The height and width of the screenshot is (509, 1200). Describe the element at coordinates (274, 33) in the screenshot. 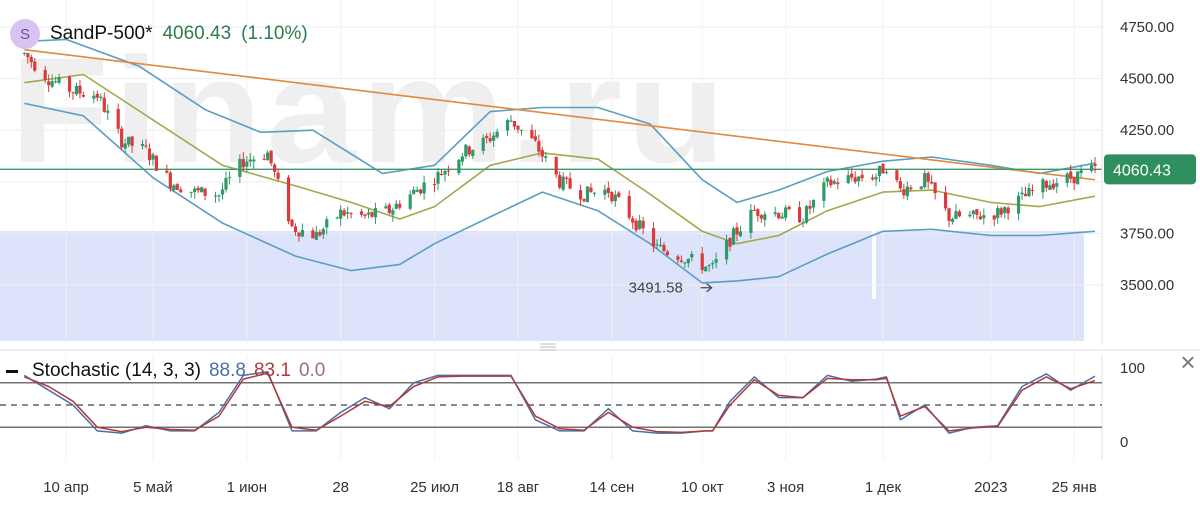

I see `change-percent: (1.10%)` at that location.